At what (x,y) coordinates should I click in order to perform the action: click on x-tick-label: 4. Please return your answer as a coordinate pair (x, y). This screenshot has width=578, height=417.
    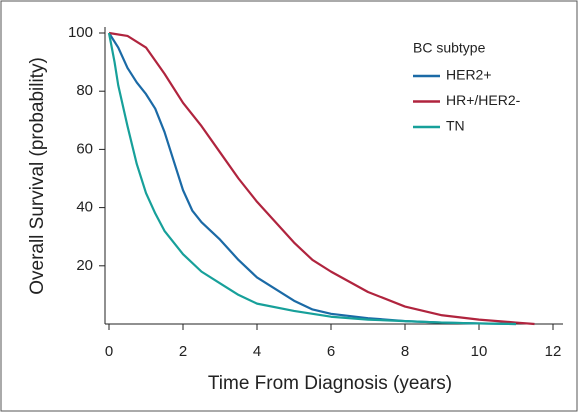
    Looking at the image, I should click on (257, 351).